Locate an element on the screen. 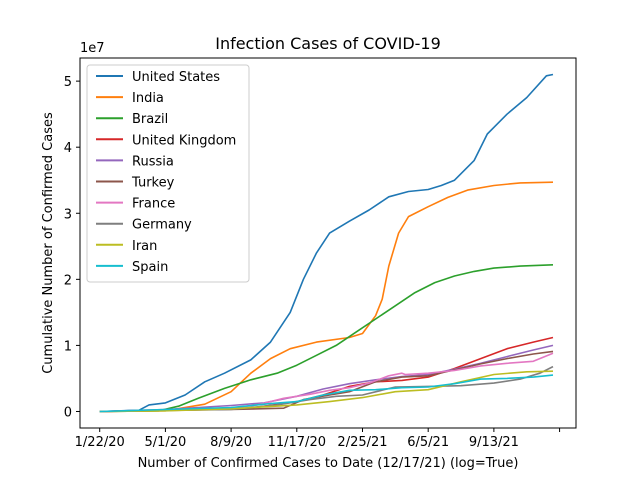 The height and width of the screenshot is (480, 640). x-tick-label-6: 9/13/21 is located at coordinates (494, 442).